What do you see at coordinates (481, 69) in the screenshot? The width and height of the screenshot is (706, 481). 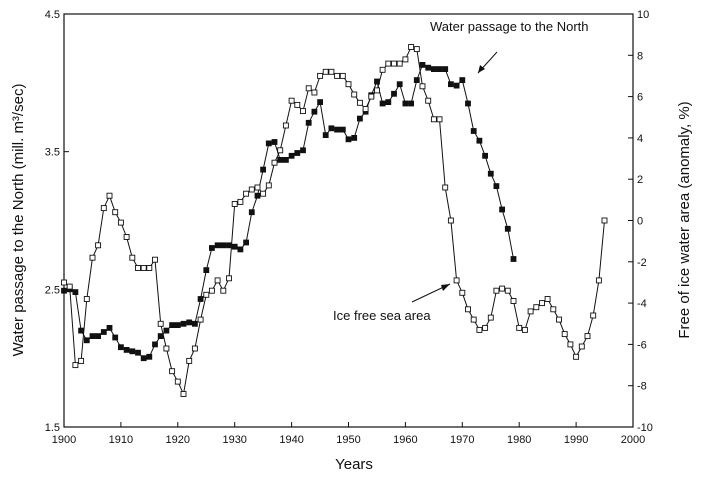 I see `annotation-arrowhead-water-passage` at bounding box center [481, 69].